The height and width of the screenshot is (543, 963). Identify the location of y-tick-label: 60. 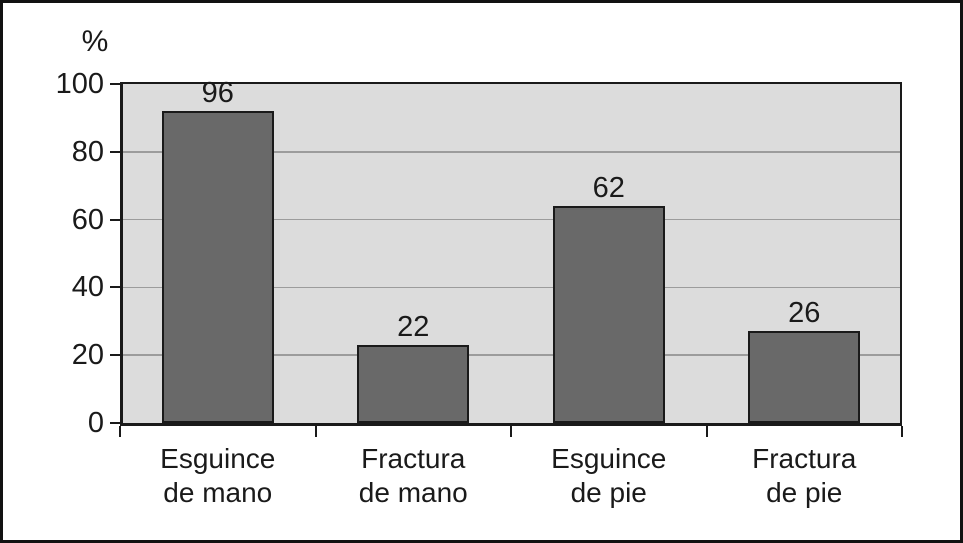
(87, 219).